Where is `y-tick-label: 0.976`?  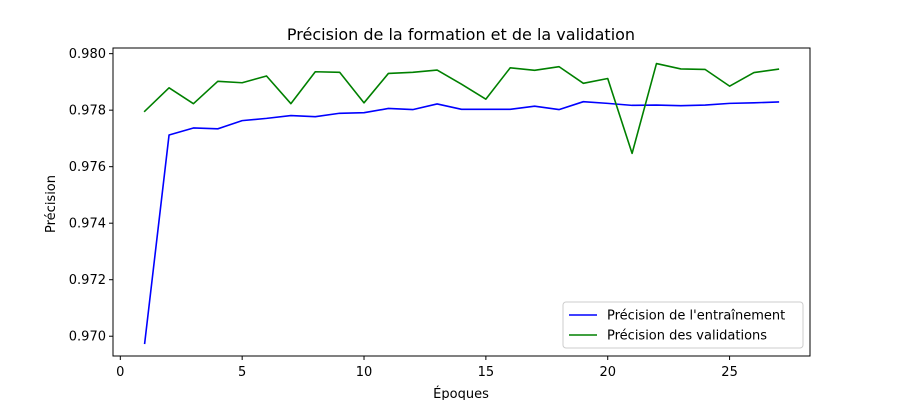 y-tick-label: 0.976 is located at coordinates (87, 167).